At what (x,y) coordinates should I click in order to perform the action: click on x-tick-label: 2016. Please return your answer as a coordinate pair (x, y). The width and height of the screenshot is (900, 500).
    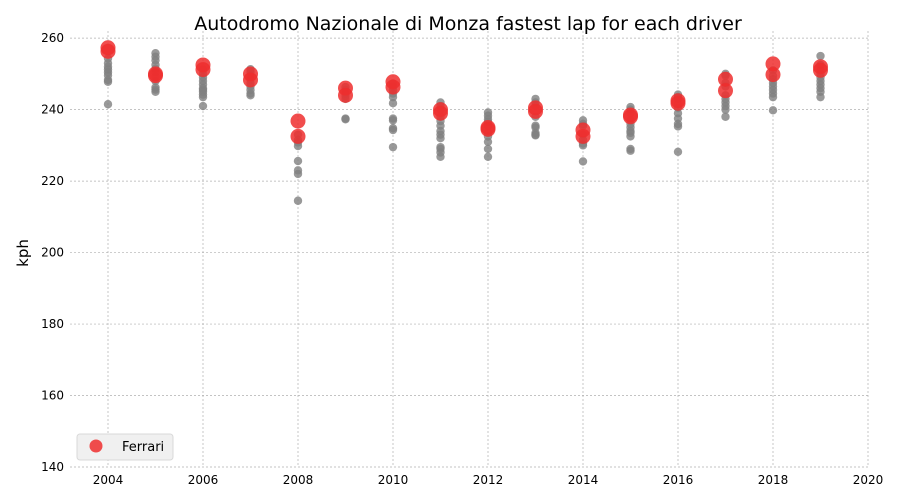
    Looking at the image, I should click on (678, 480).